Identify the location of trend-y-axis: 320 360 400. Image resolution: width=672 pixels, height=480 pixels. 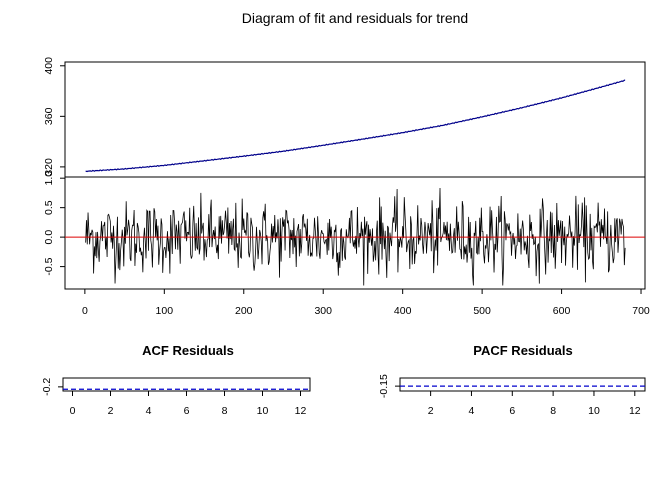
(54, 116).